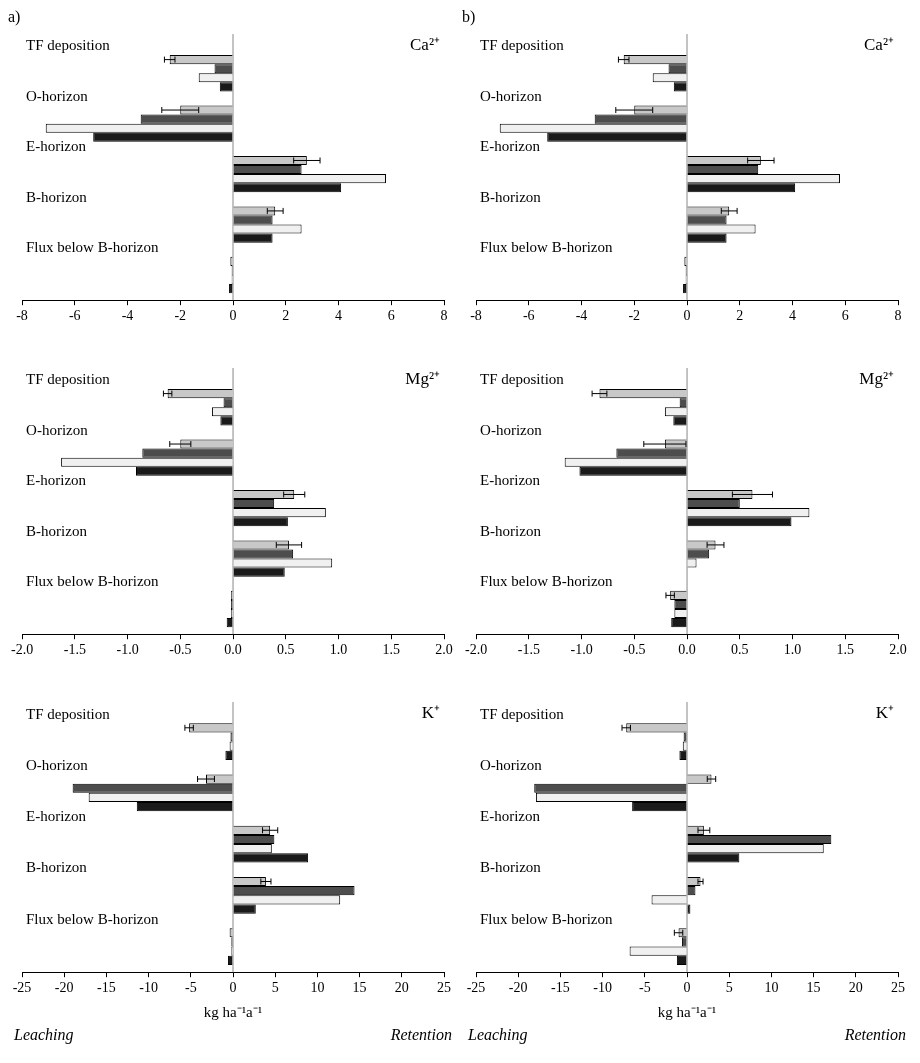 The height and width of the screenshot is (1063, 920). Describe the element at coordinates (338, 650) in the screenshot. I see `x-tick-label: 1.0` at that location.